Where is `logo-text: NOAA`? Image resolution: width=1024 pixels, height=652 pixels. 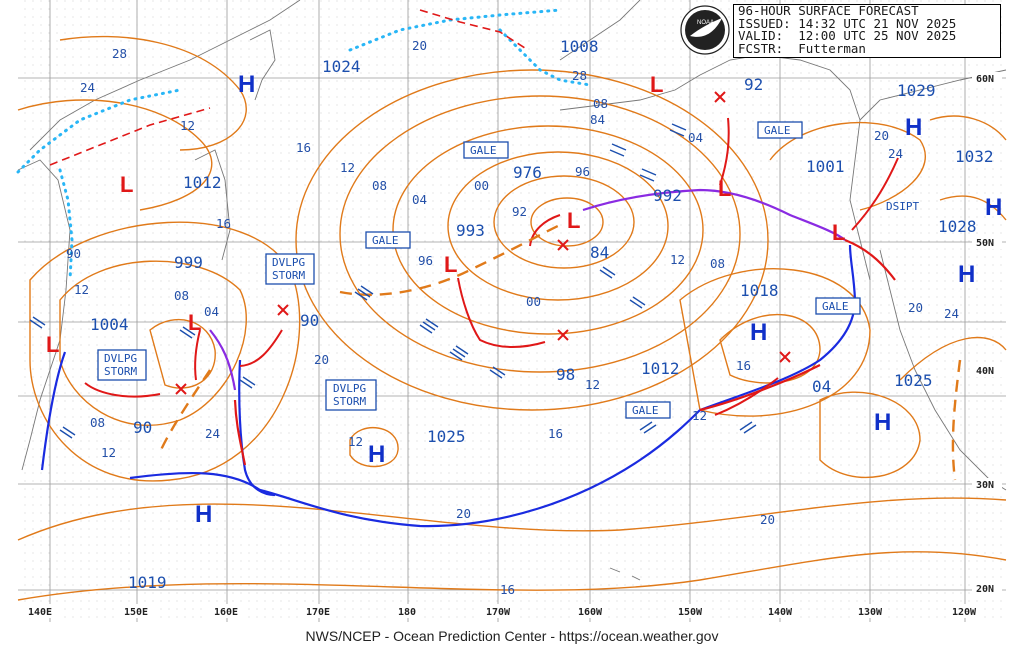 logo-text: NOAA is located at coordinates (705, 23).